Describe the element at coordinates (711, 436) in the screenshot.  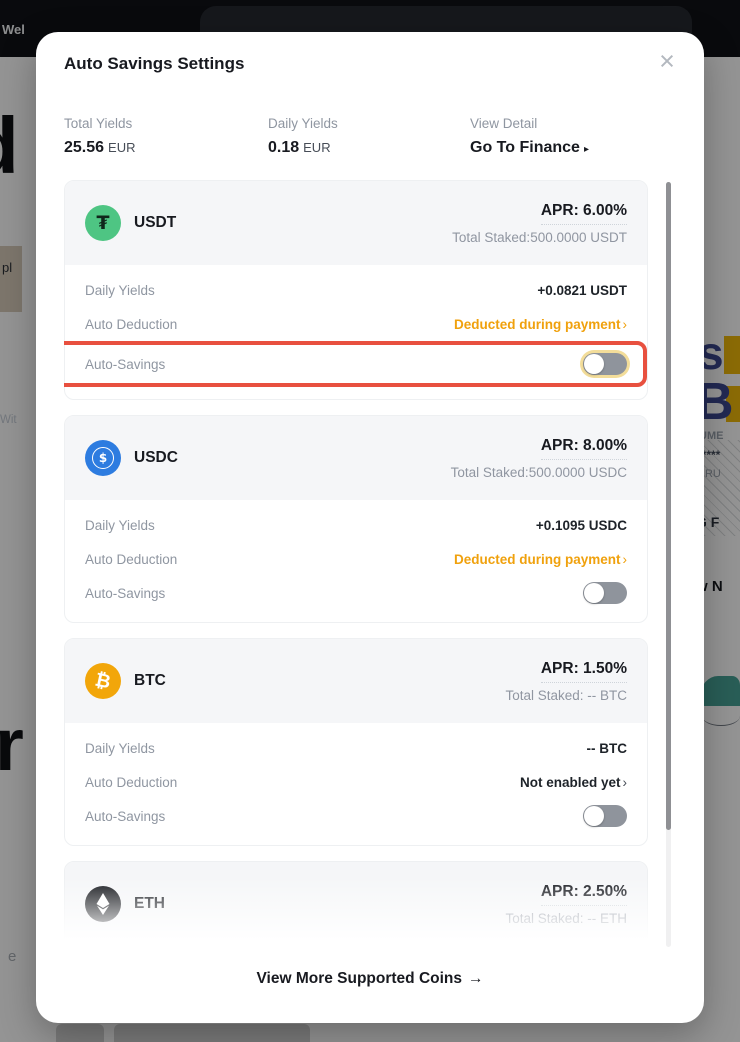
I see `background-caps-fragment: UME` at that location.